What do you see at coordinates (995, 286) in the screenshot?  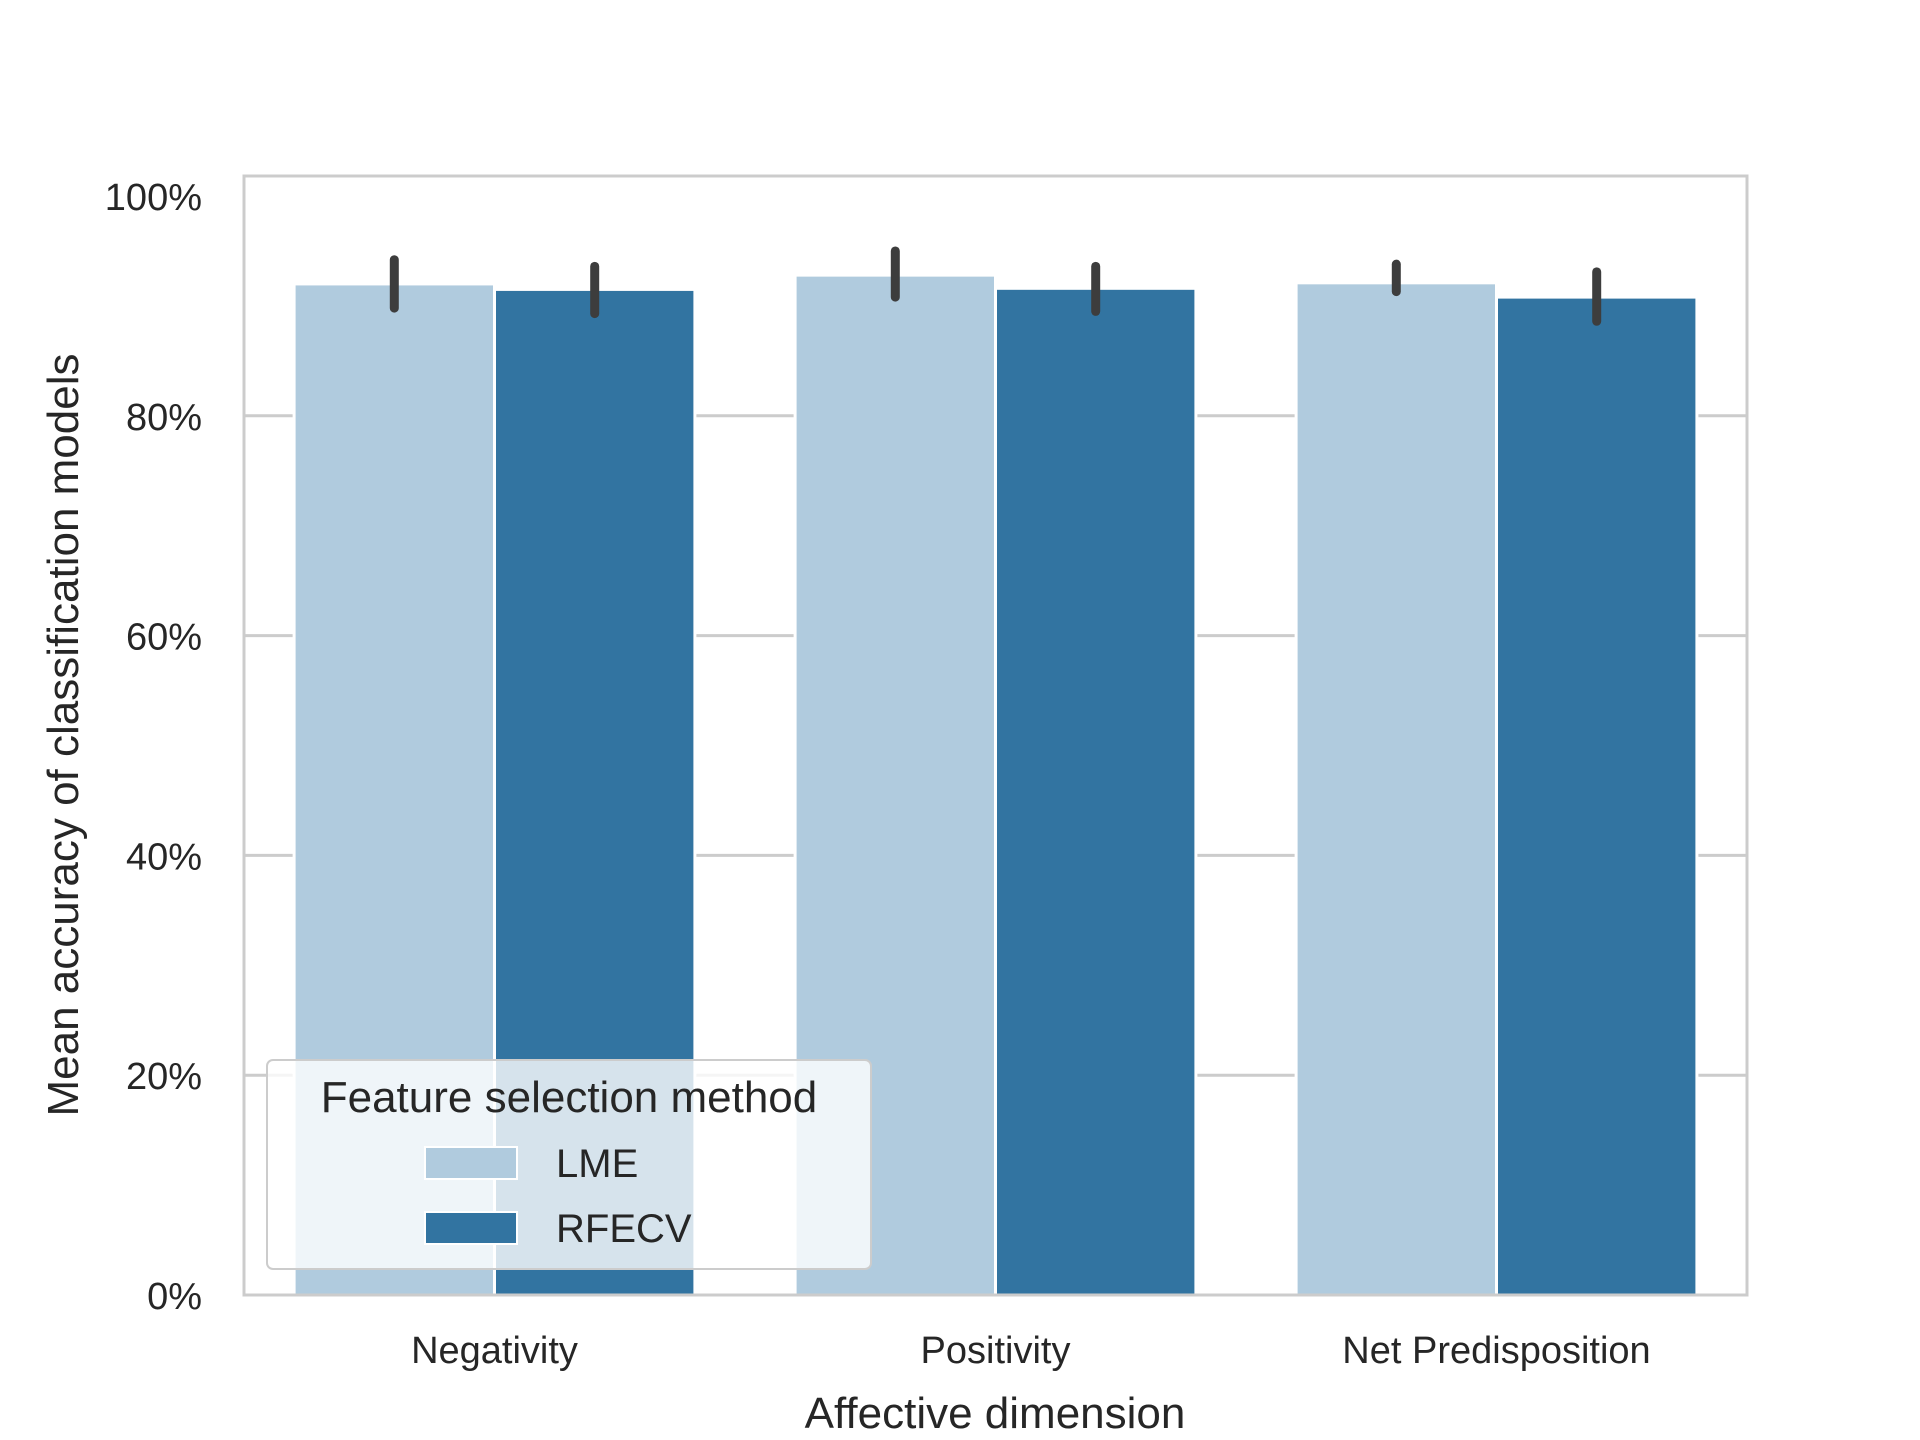 I see `error-bars` at bounding box center [995, 286].